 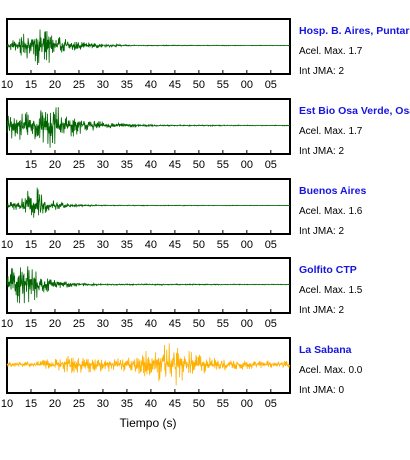 What do you see at coordinates (331, 290) in the screenshot?
I see `max-acceleration: Acel. Max. 1.5` at bounding box center [331, 290].